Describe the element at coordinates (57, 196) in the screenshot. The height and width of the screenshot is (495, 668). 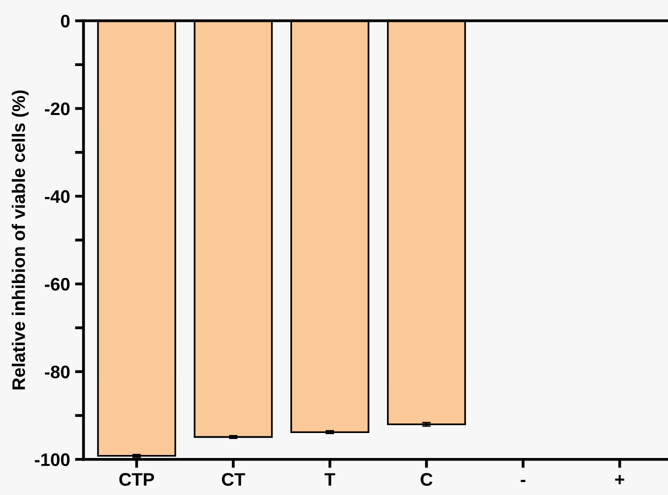
I see `y-tick-label: -40` at that location.